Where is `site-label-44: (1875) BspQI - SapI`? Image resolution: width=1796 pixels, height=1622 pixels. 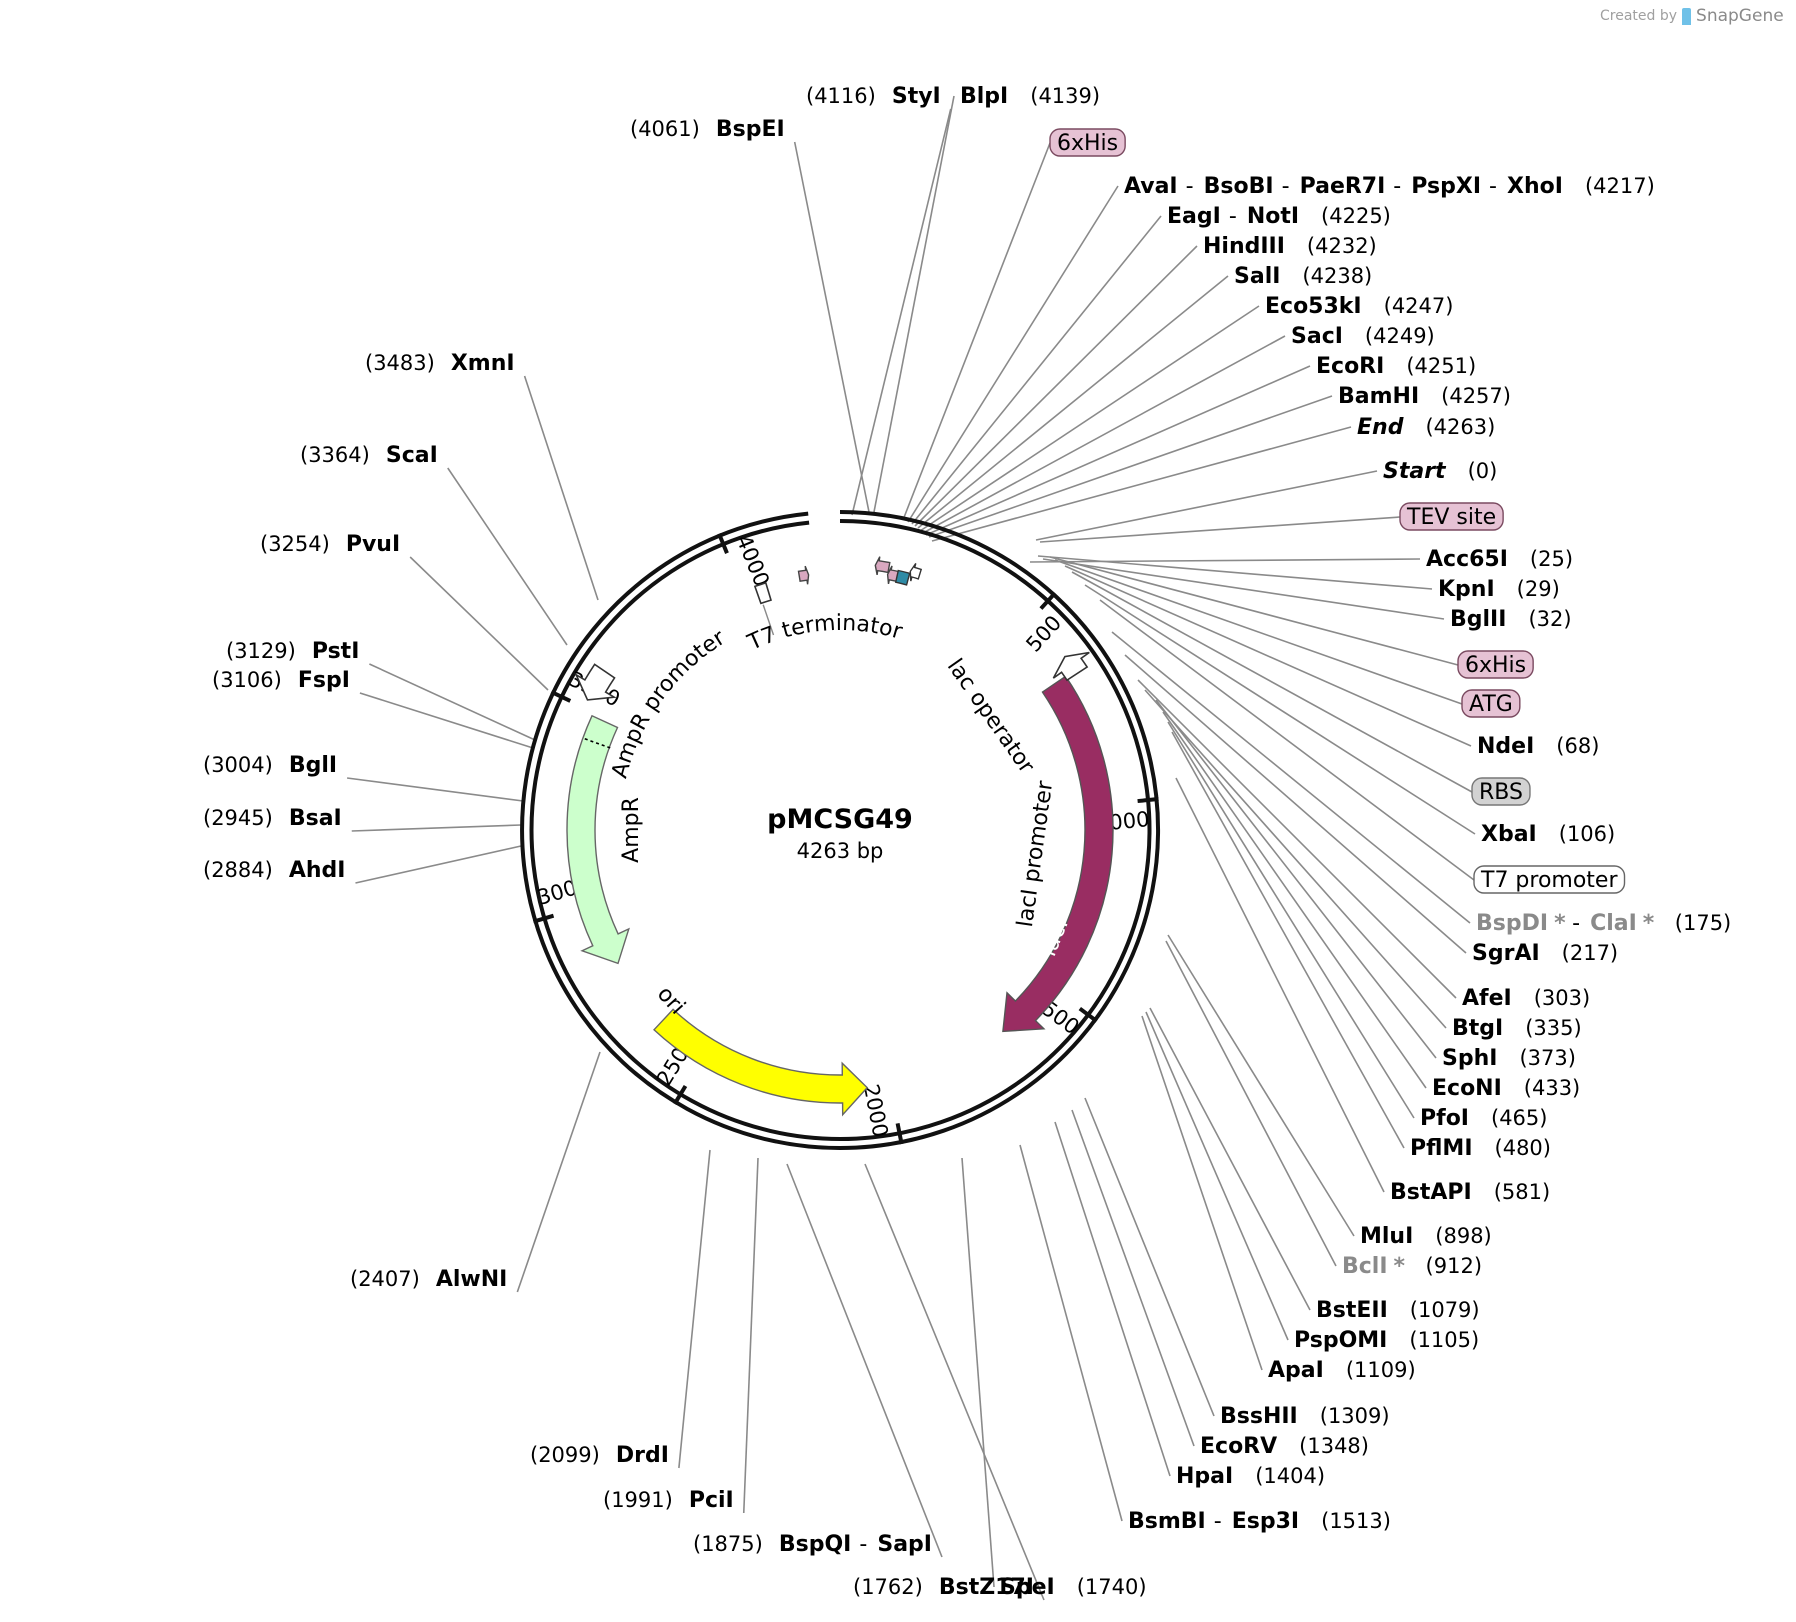 site-label-44: (1875) BspQI - SapI is located at coordinates (812, 1544).